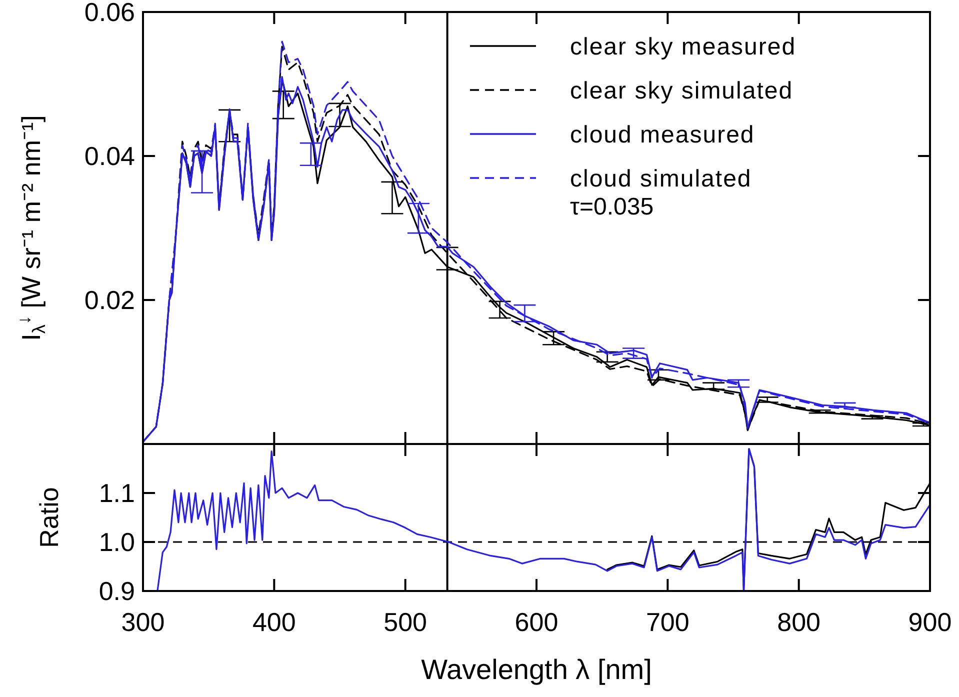 The width and height of the screenshot is (959, 697). Describe the element at coordinates (109, 156) in the screenshot. I see `y-tick-label: 0.04` at that location.